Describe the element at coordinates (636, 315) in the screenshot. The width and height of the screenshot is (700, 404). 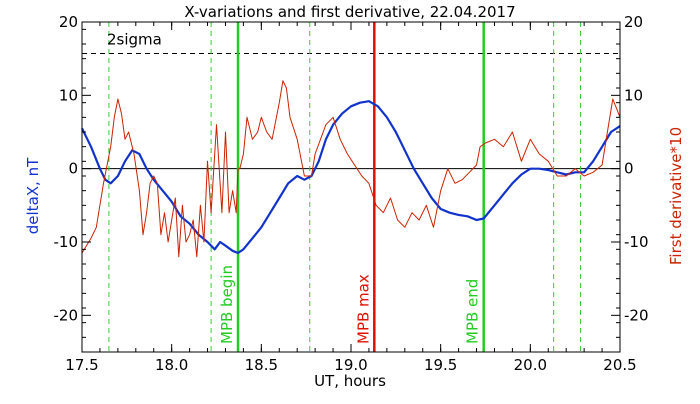
I see `y-tick-label-right: -20` at that location.